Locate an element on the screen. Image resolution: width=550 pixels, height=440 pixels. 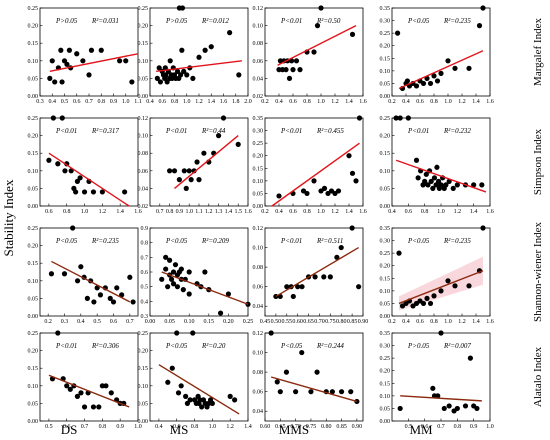
x-tick-label: 1.6 is located at coordinates (490, 322).